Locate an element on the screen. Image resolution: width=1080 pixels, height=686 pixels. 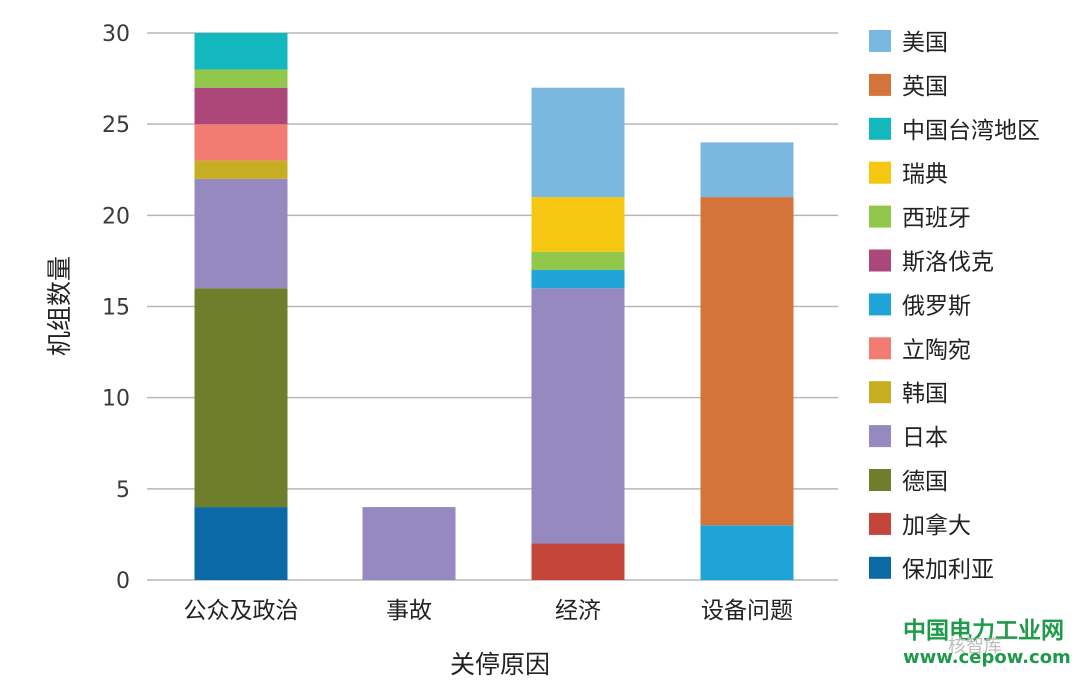
watermark-title: 中国电力工业网 is located at coordinates (983, 631).